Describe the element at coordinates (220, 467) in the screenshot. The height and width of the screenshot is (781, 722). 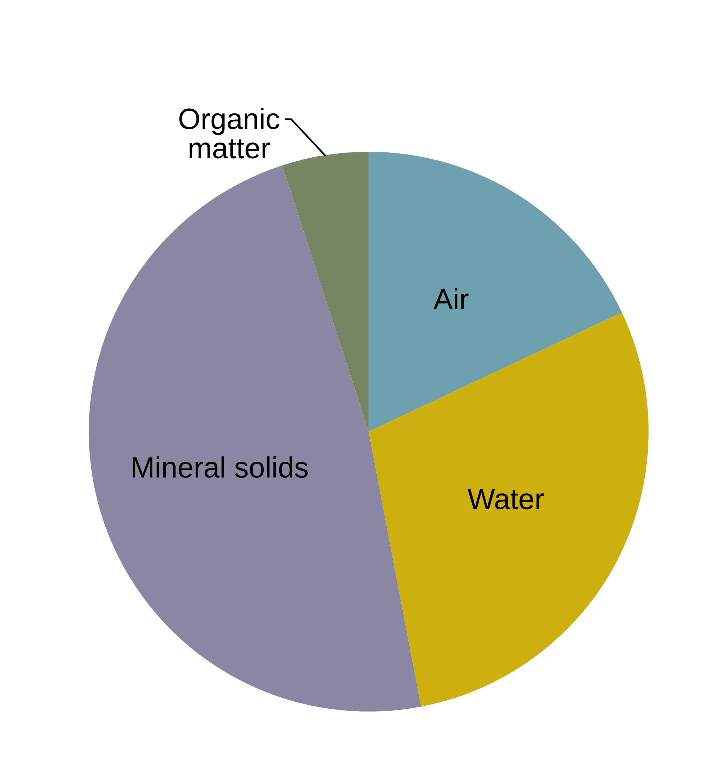
I see `slice-label: Mineral solids` at that location.